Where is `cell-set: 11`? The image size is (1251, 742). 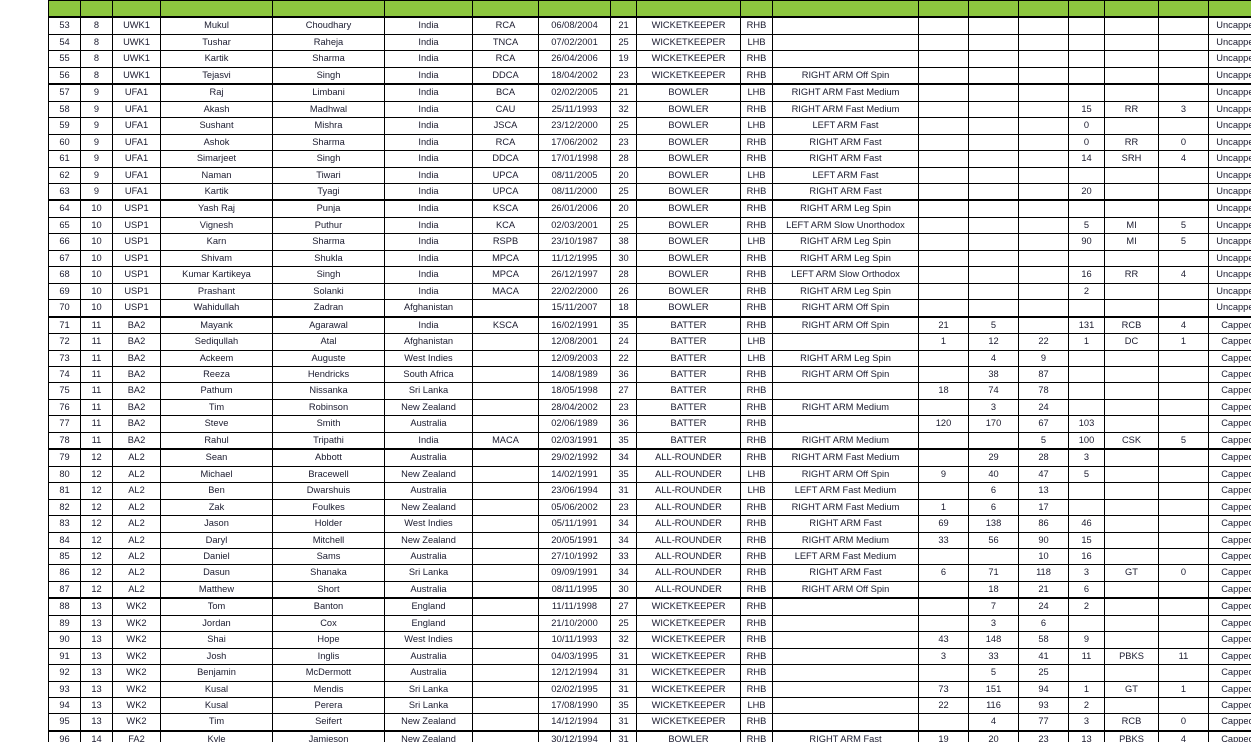 cell-set: 11 is located at coordinates (96, 374).